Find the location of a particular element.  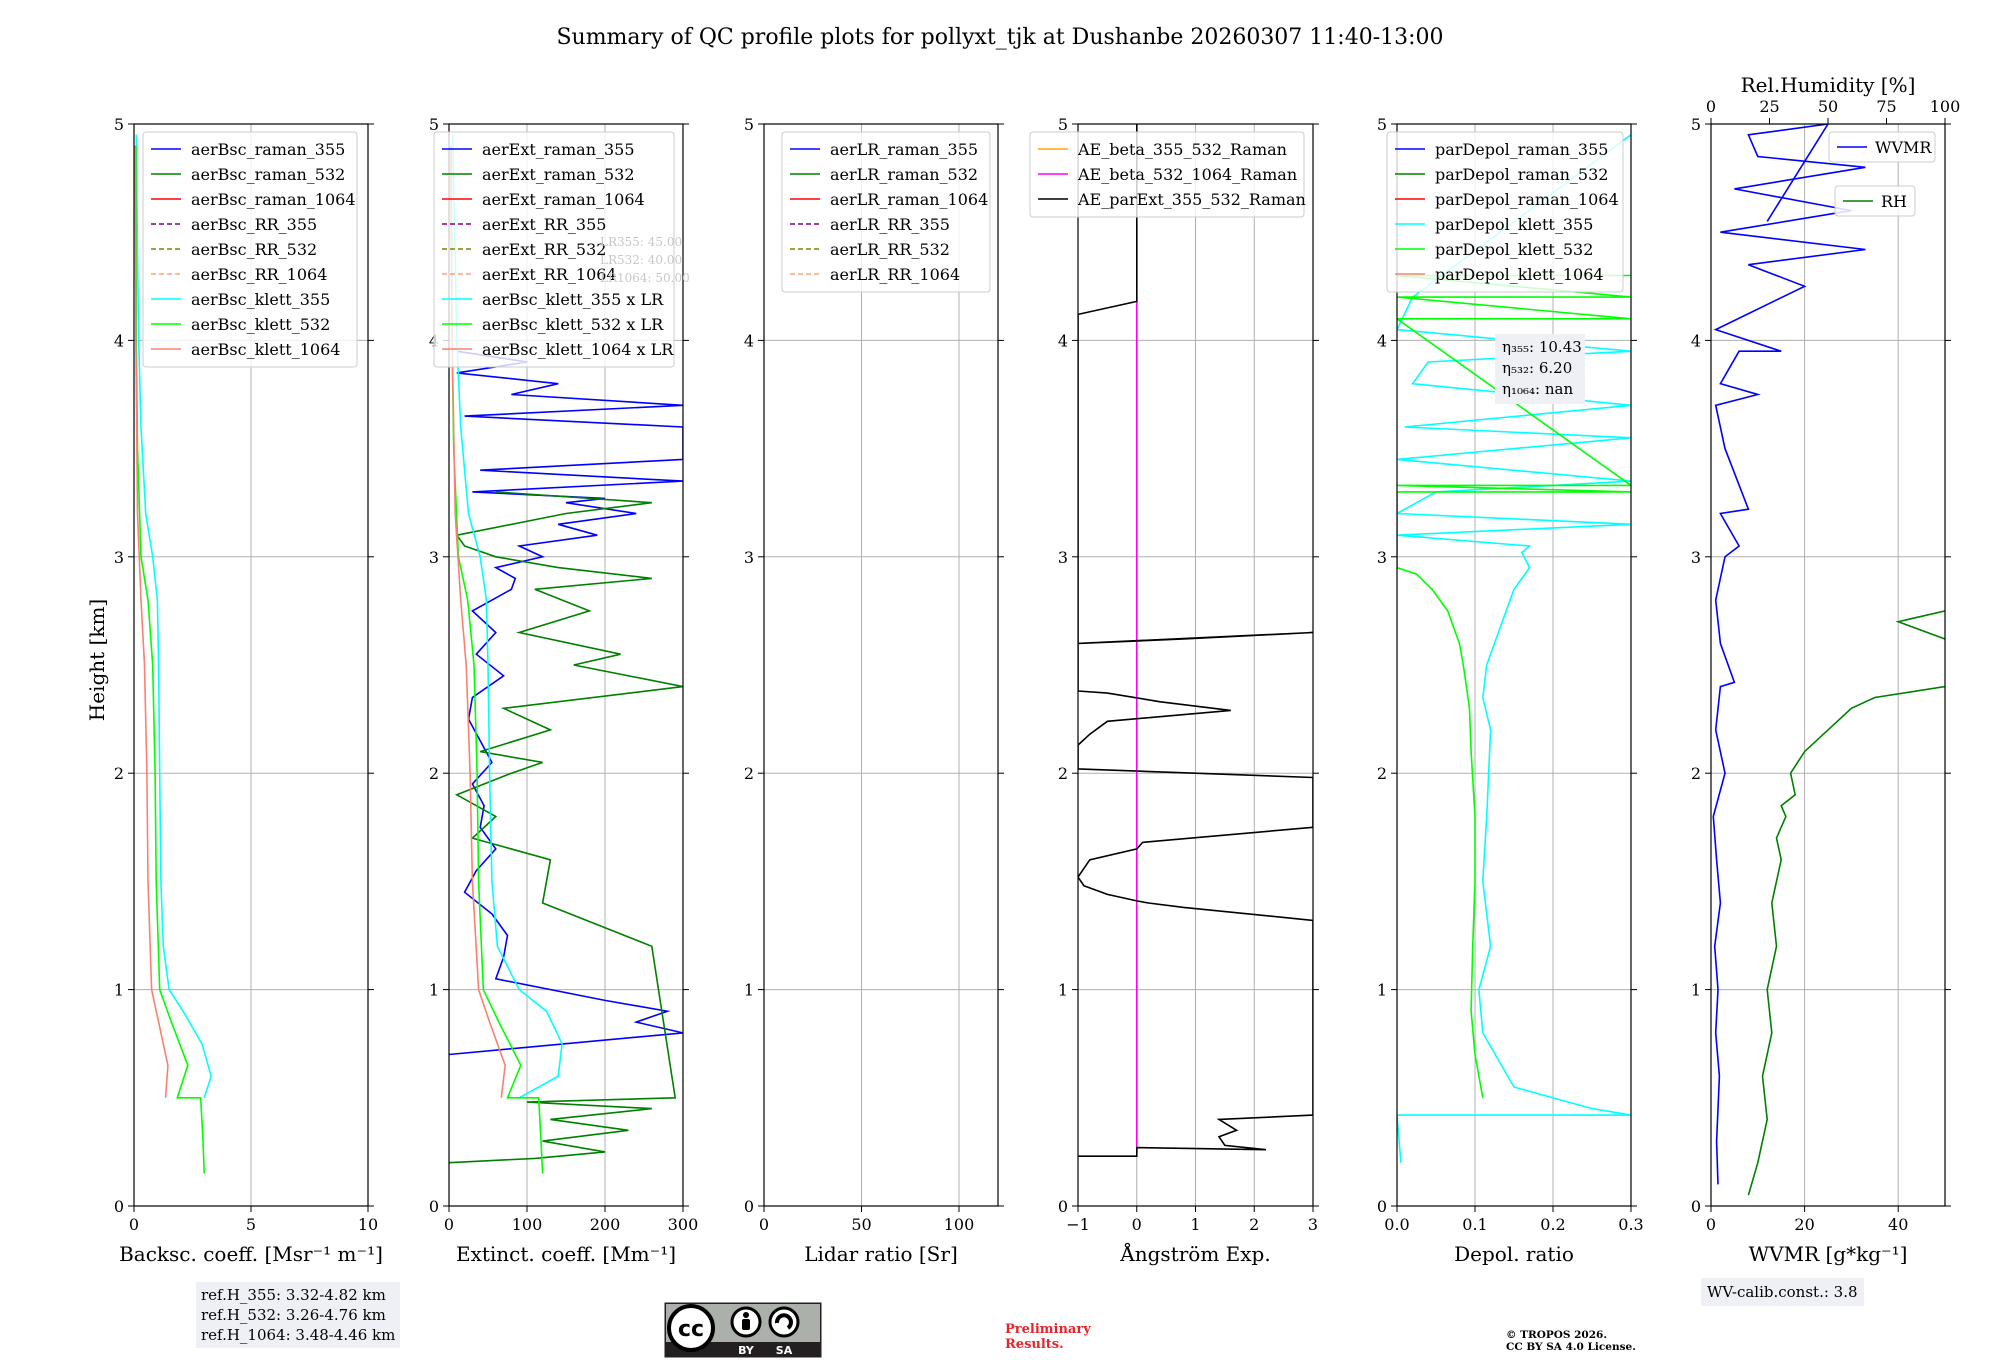

x-tick-label: 300 is located at coordinates (683, 1224).